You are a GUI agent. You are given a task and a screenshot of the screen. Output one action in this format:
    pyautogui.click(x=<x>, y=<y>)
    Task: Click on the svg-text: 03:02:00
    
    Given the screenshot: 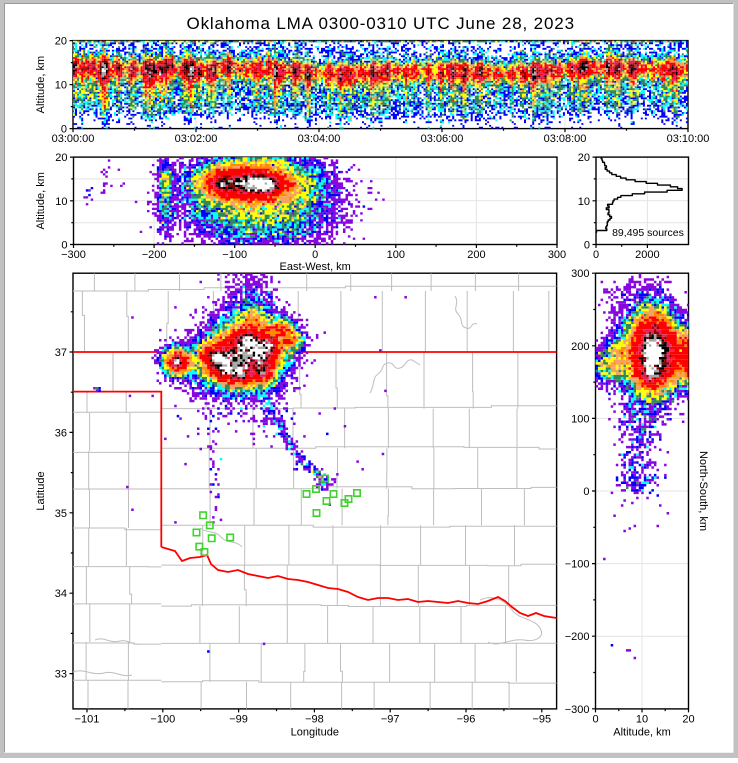 What is the action you would take?
    pyautogui.click(x=196, y=139)
    